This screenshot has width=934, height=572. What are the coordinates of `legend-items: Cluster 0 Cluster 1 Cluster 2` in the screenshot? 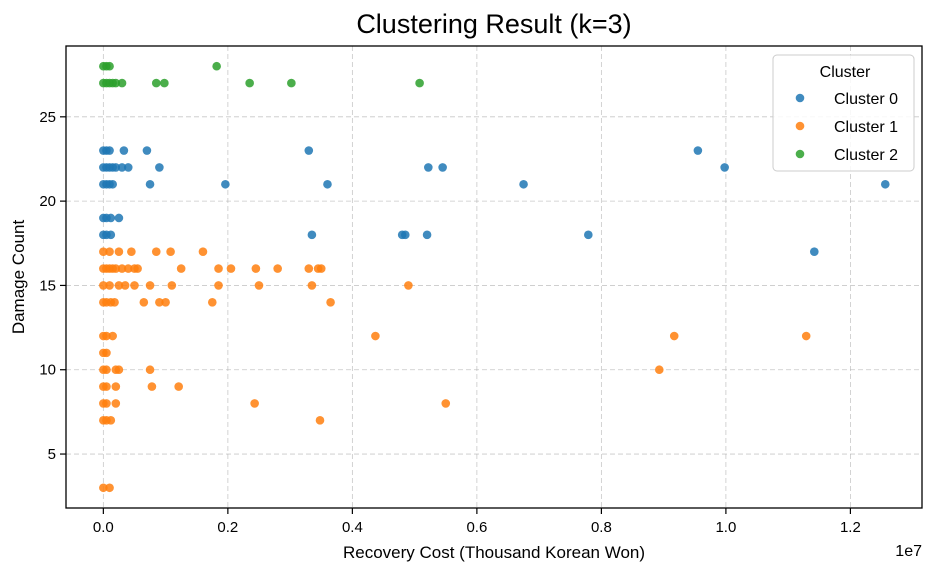 It's located at (846, 127).